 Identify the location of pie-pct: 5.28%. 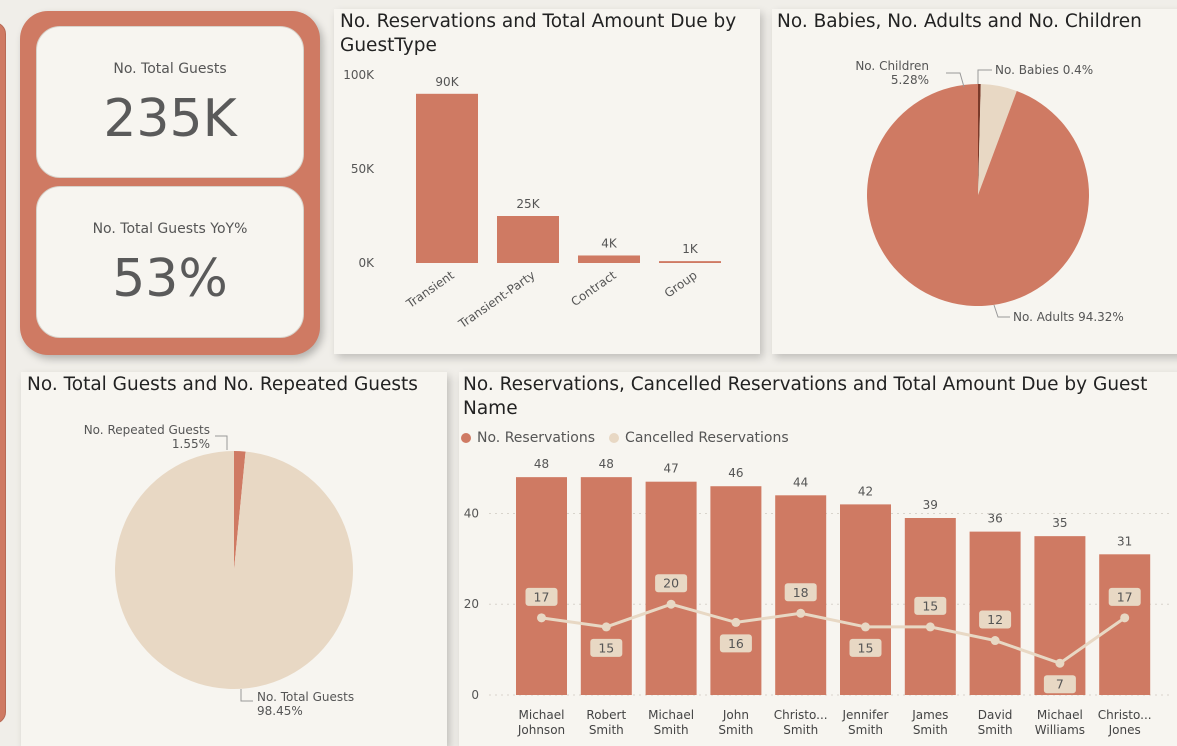
(910, 80).